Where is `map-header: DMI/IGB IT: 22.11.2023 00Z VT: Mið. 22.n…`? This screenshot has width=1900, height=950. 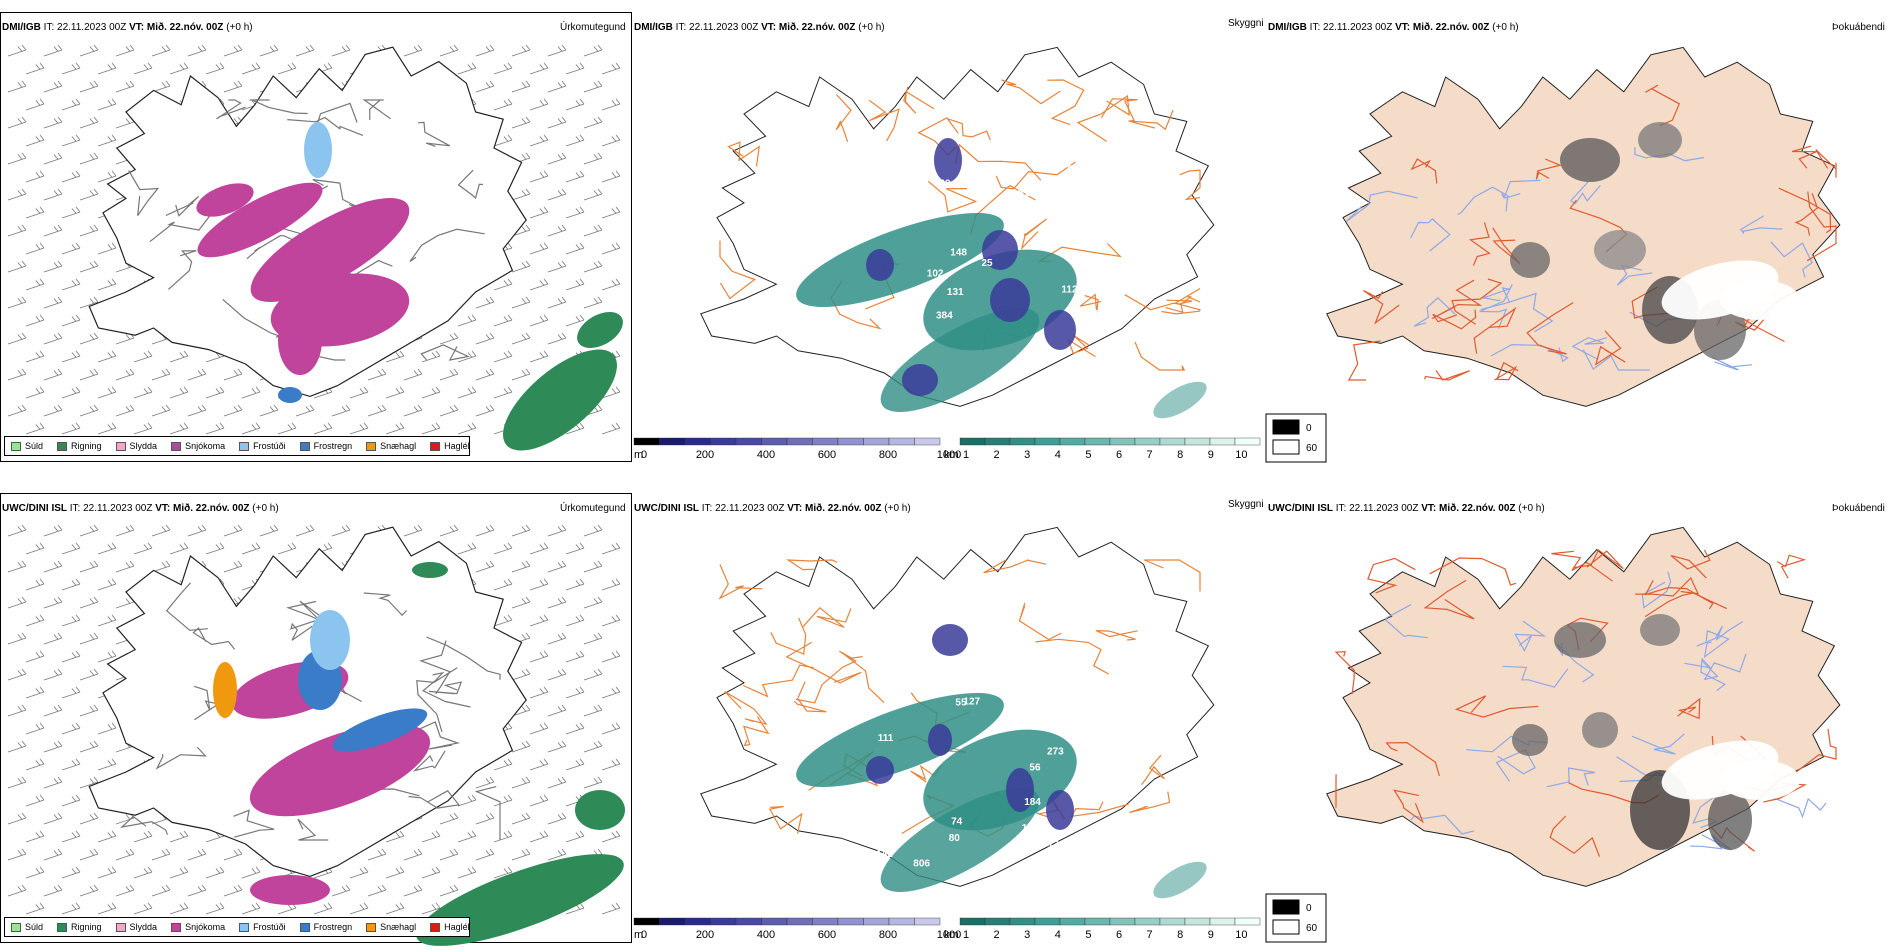 map-header: DMI/IGB IT: 22.11.2023 00Z VT: Mið. 22.n… is located at coordinates (759, 27).